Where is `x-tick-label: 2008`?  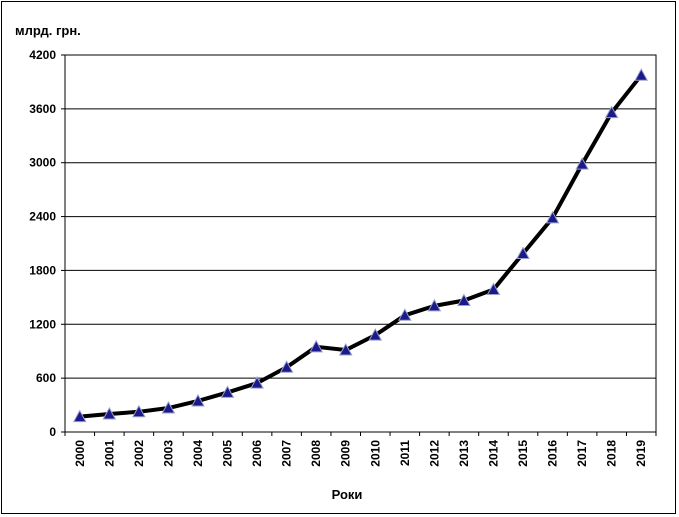
x-tick-label: 2008 is located at coordinates (316, 453).